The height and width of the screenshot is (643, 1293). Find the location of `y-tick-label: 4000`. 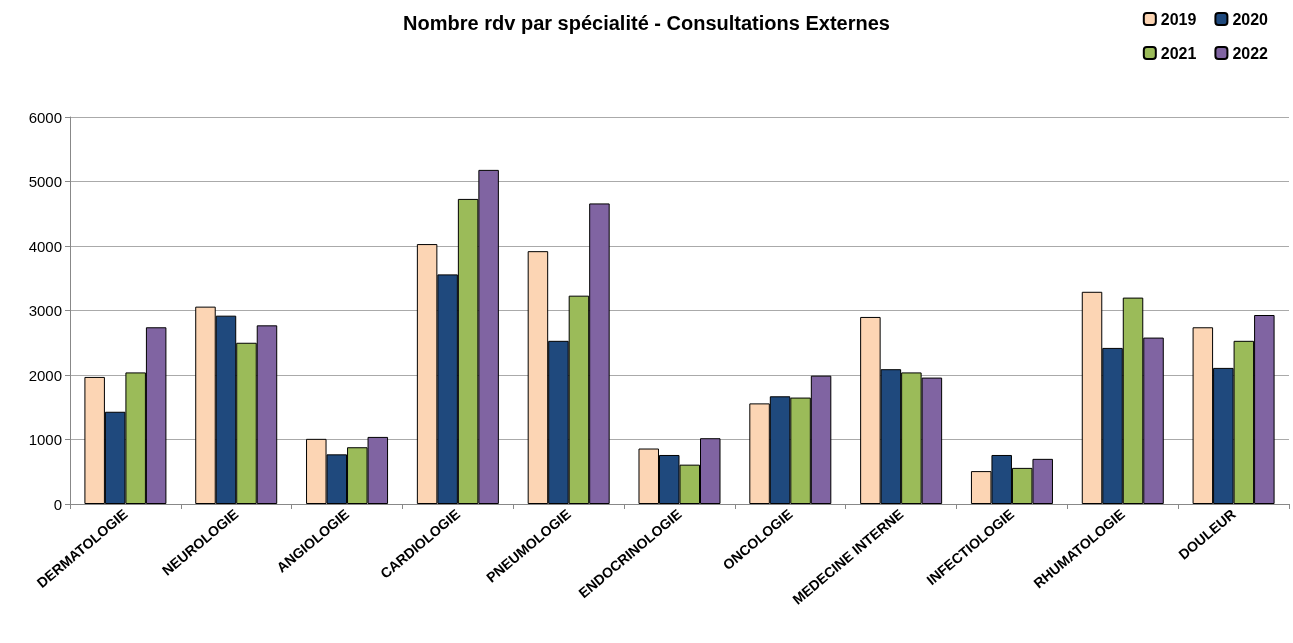

y-tick-label: 4000 is located at coordinates (45, 246).